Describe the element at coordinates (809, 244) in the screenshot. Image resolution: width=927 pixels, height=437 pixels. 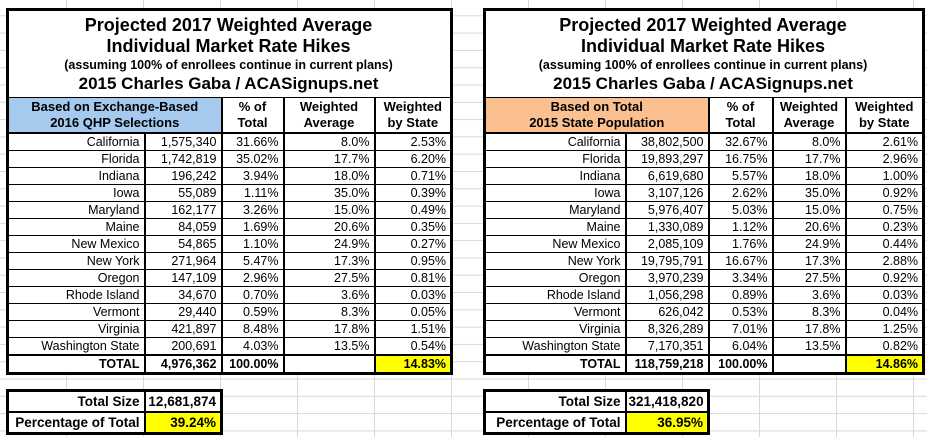
I see `row-wavg-cell: 24.9%` at that location.